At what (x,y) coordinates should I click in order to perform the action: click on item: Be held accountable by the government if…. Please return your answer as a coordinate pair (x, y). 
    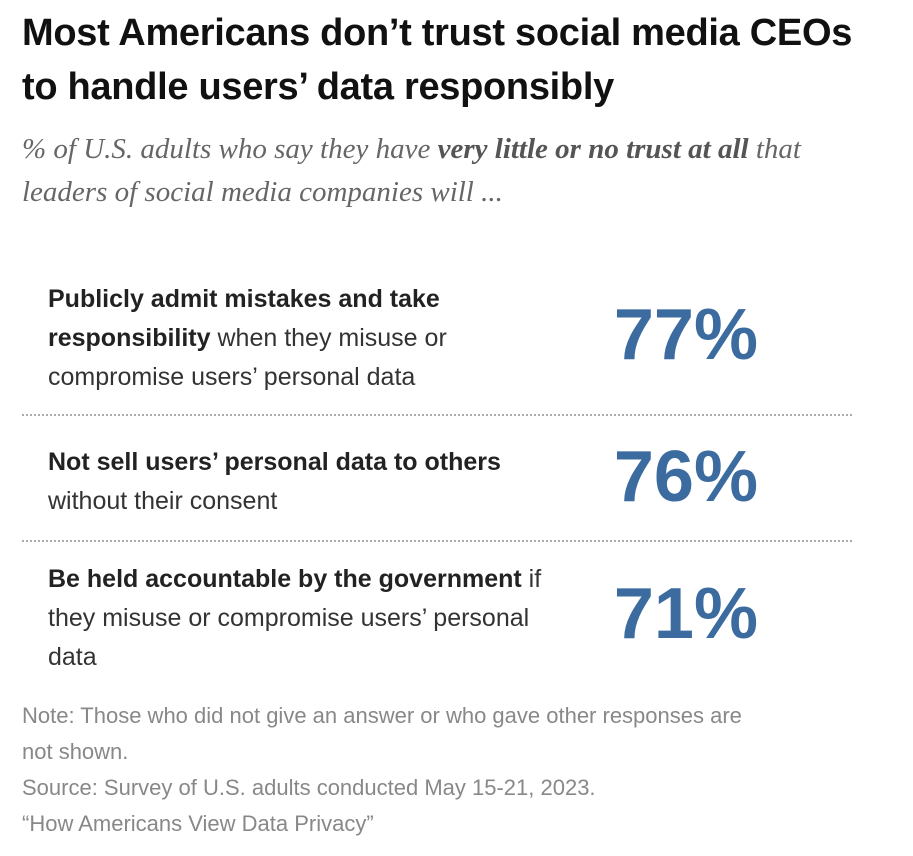
    Looking at the image, I should click on (448, 618).